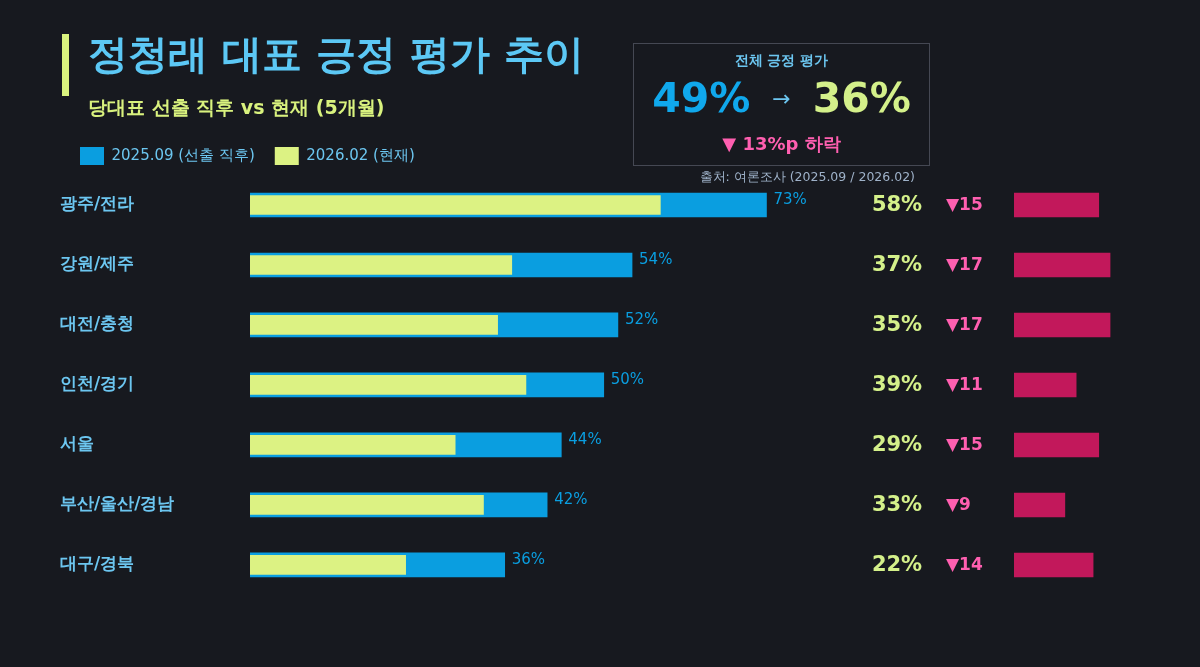 The width and height of the screenshot is (1200, 667). What do you see at coordinates (360, 154) in the screenshot?
I see `legend-label: 2026.02 (현재)` at bounding box center [360, 154].